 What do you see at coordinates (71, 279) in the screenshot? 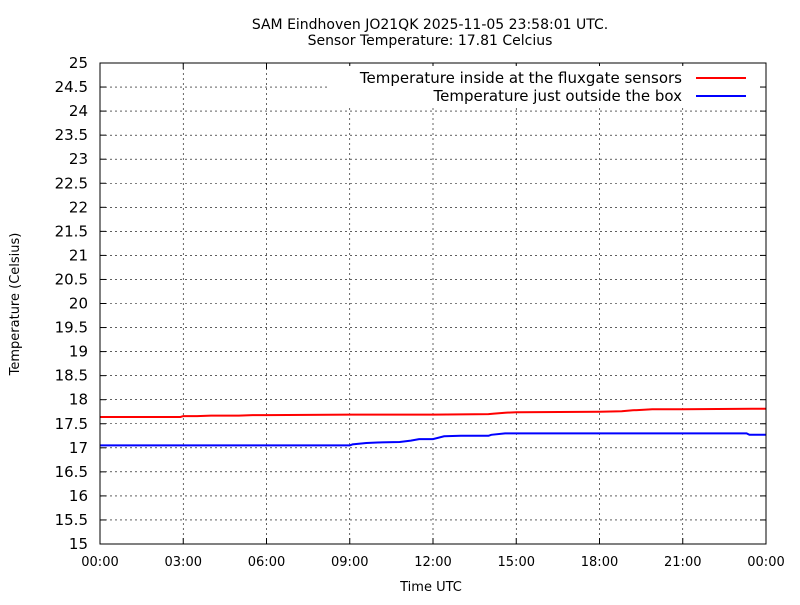
I see `y-tick-label: 20.5` at bounding box center [71, 279].